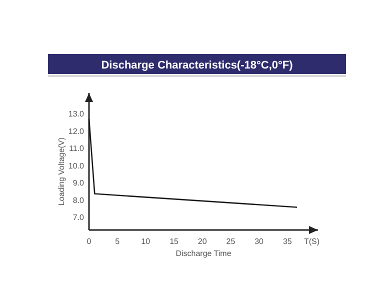 The image size is (386, 290). What do you see at coordinates (89, 241) in the screenshot?
I see `x-tick-label: 0` at bounding box center [89, 241].